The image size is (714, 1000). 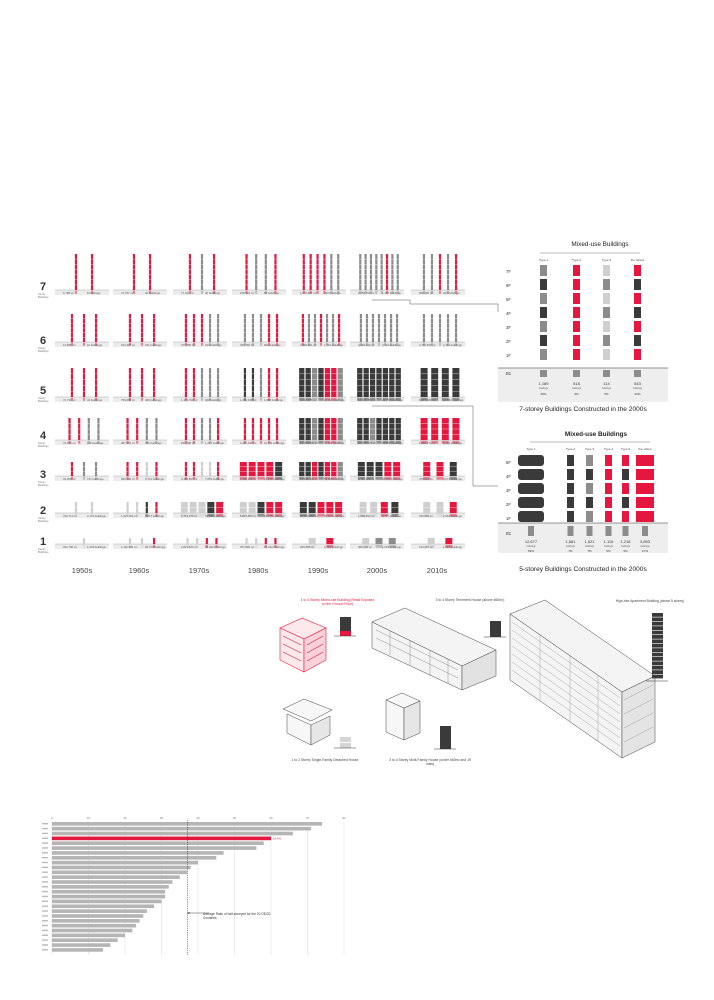 I want to click on cell-count: 191 buildings, so click(x=153, y=345).